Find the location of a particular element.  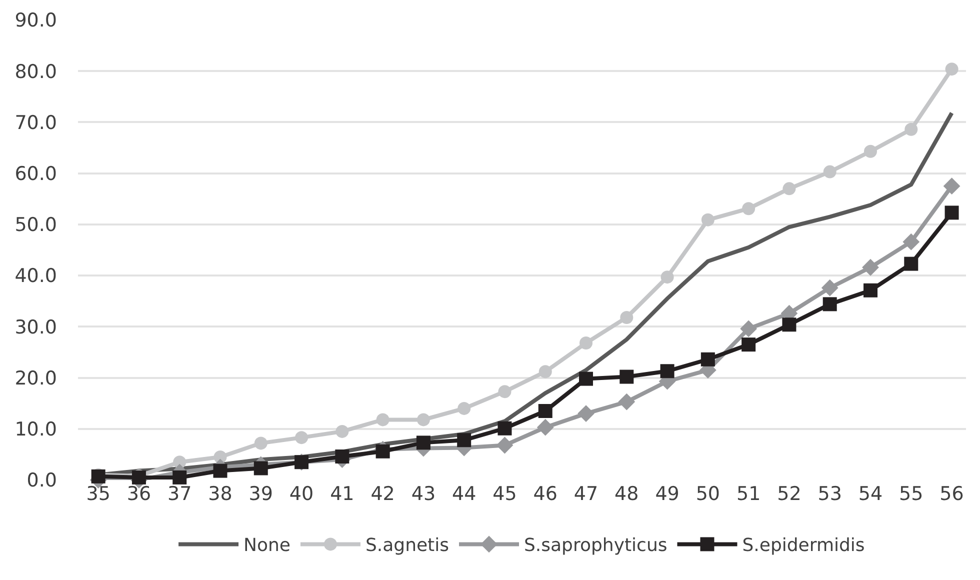

x-tick-label: 37 is located at coordinates (180, 494).